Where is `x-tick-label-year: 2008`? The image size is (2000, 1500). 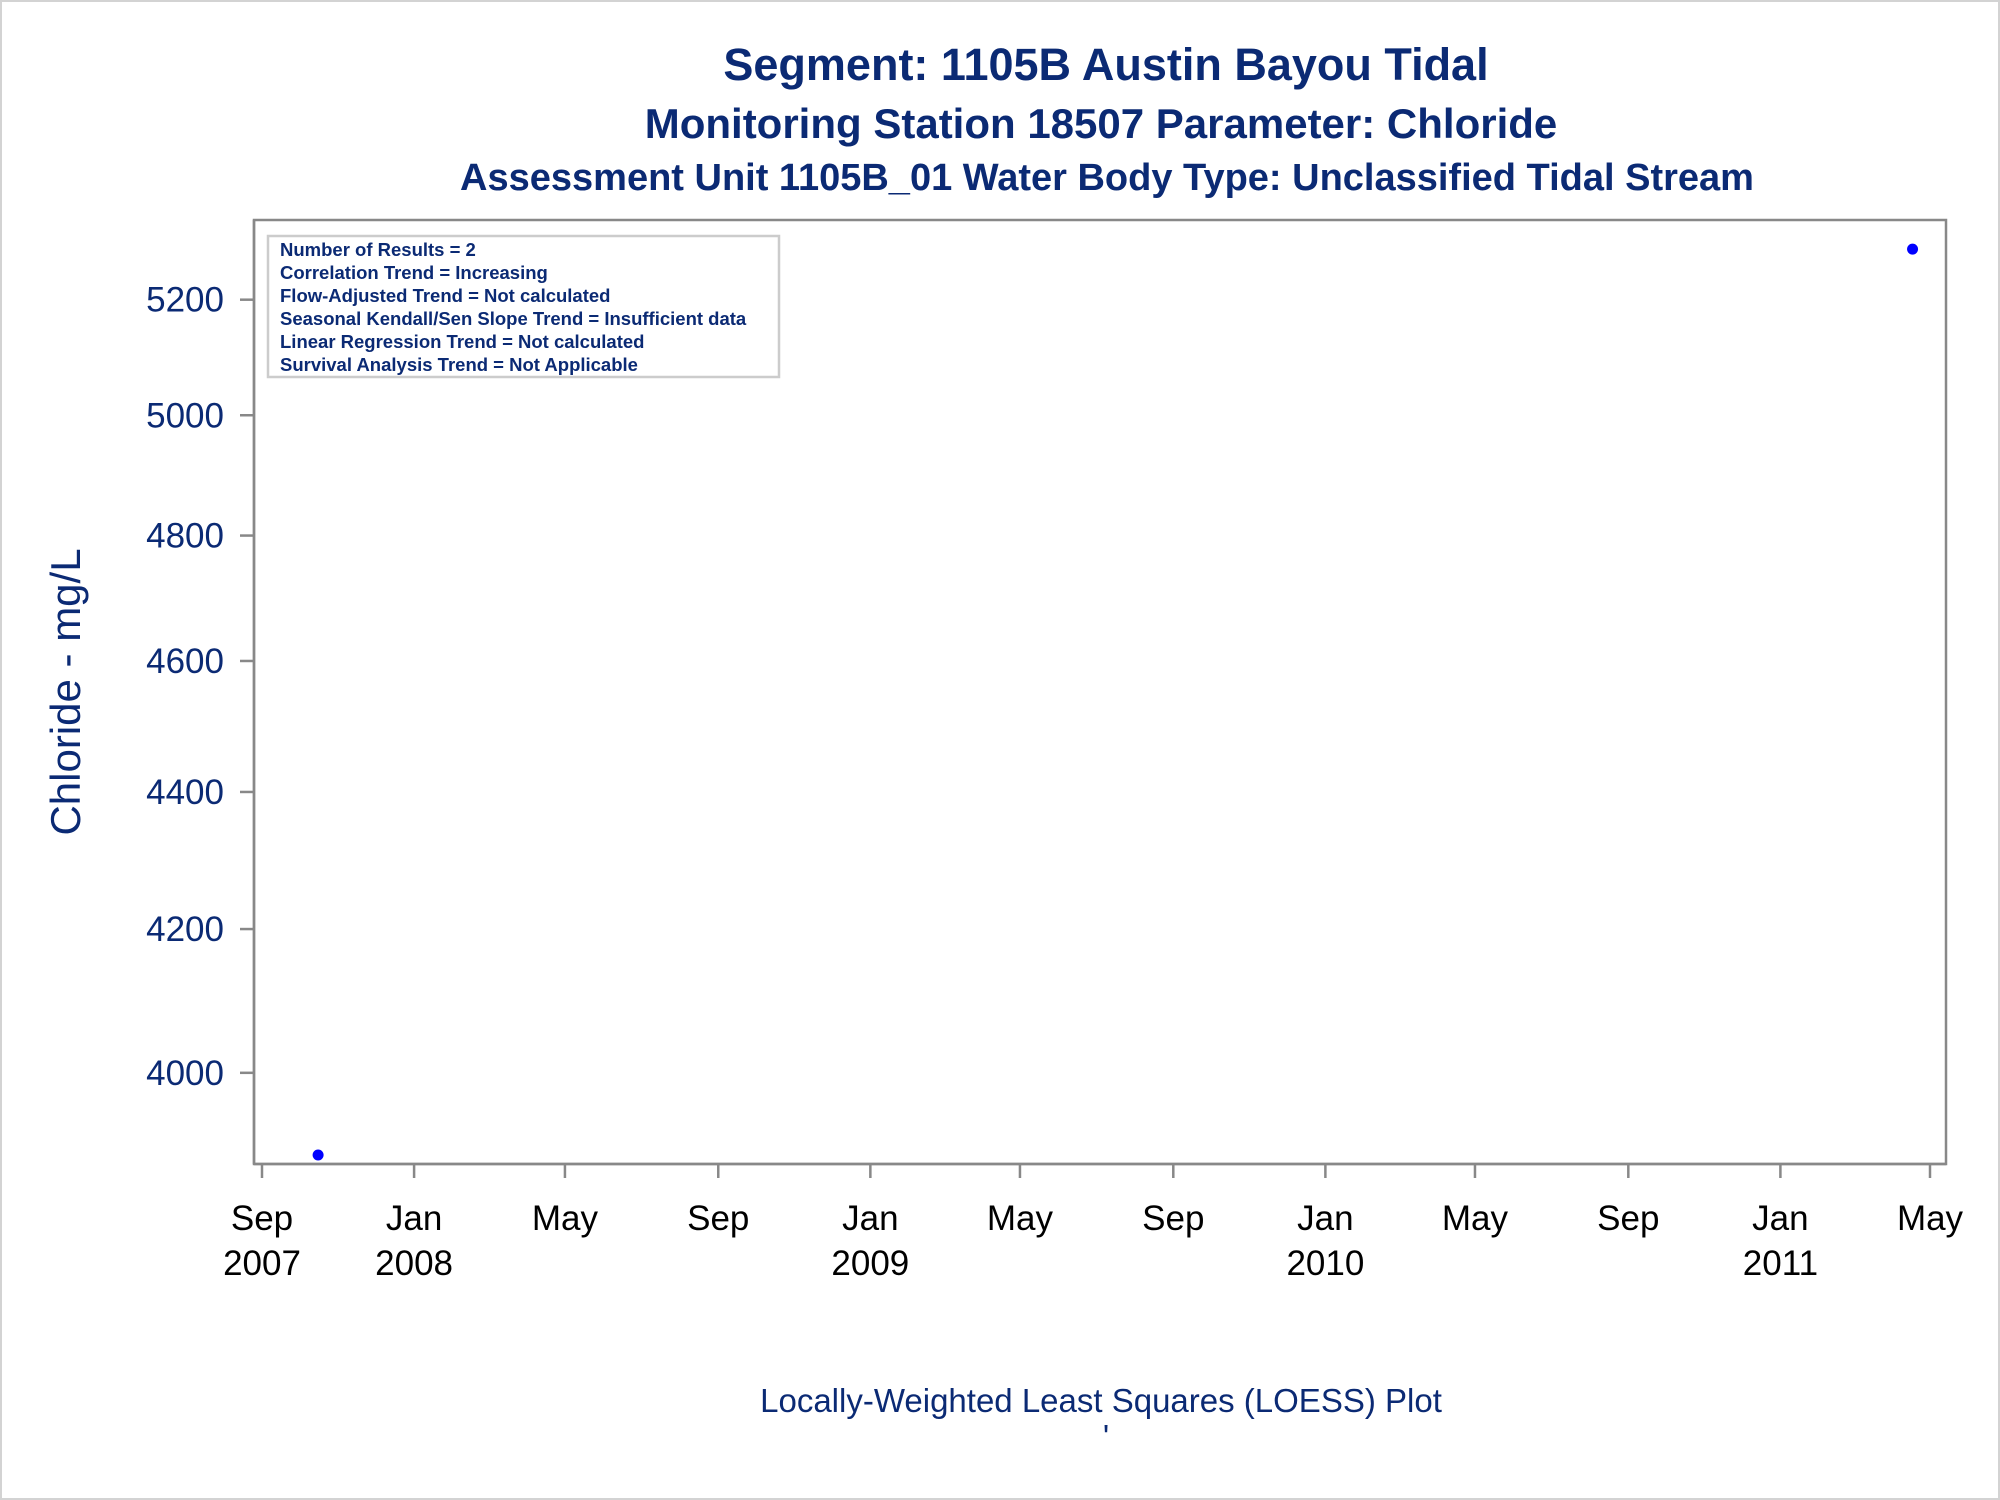 x-tick-label-year: 2008 is located at coordinates (414, 1263).